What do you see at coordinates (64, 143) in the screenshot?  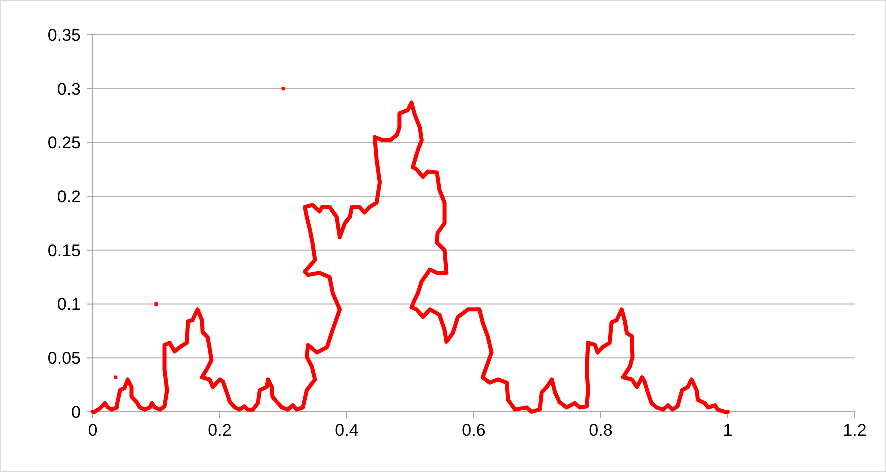 I see `y-tick-label: 0.25` at bounding box center [64, 143].